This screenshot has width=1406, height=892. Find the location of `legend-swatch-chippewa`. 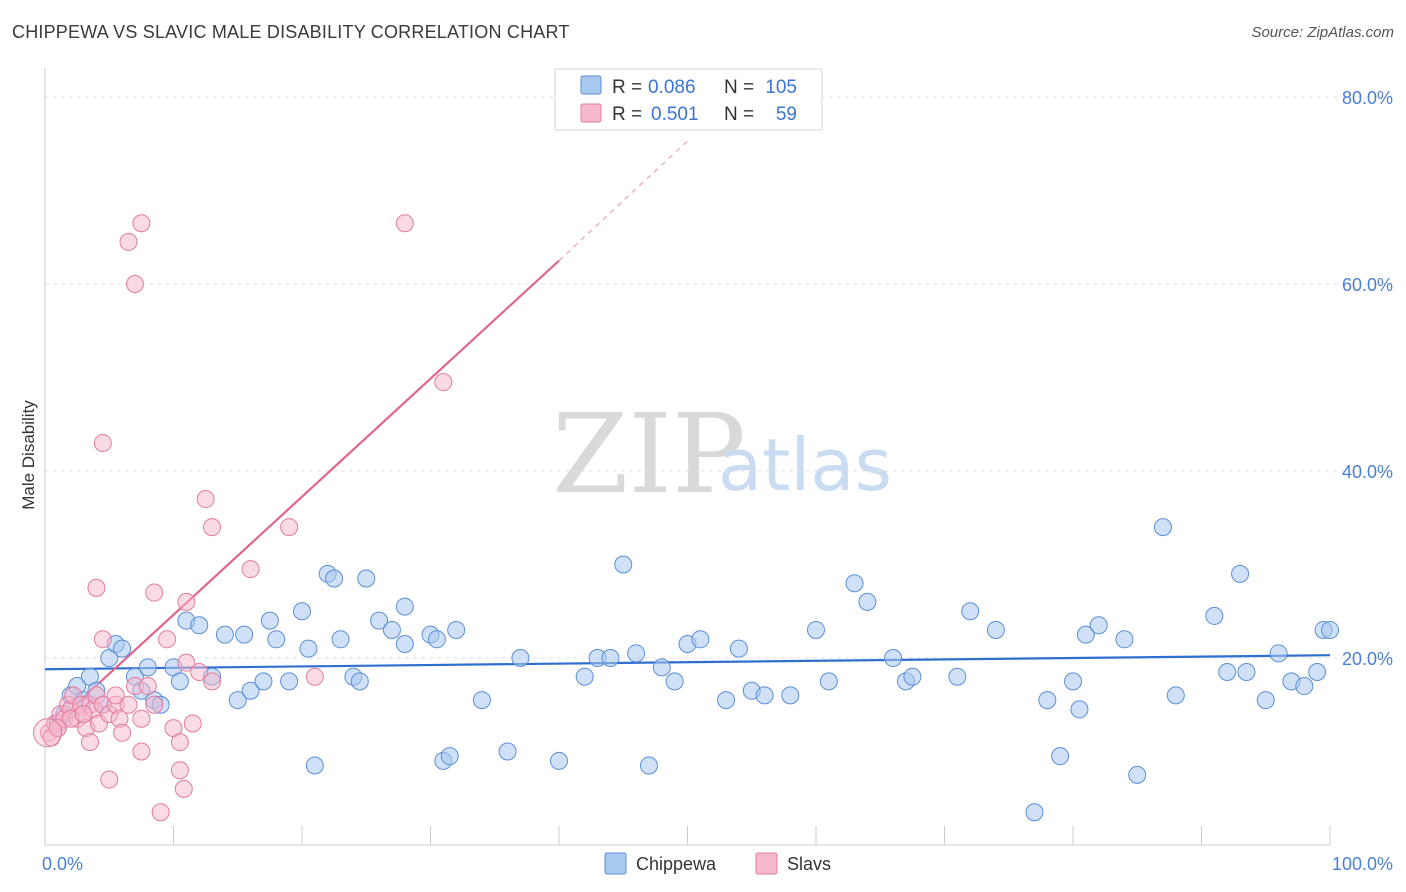

legend-swatch-chippewa is located at coordinates (591, 85).